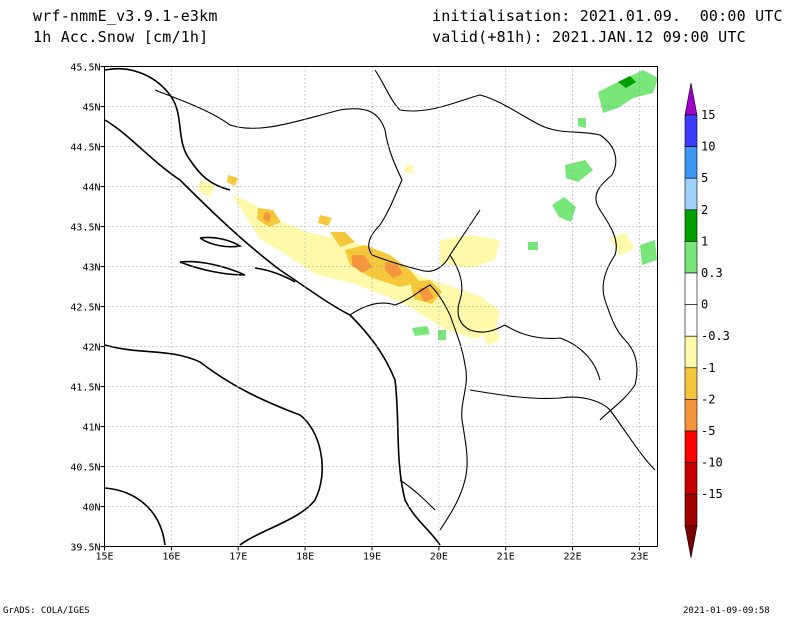  Describe the element at coordinates (691, 99) in the screenshot. I see `colorbar-top-arrow` at that location.